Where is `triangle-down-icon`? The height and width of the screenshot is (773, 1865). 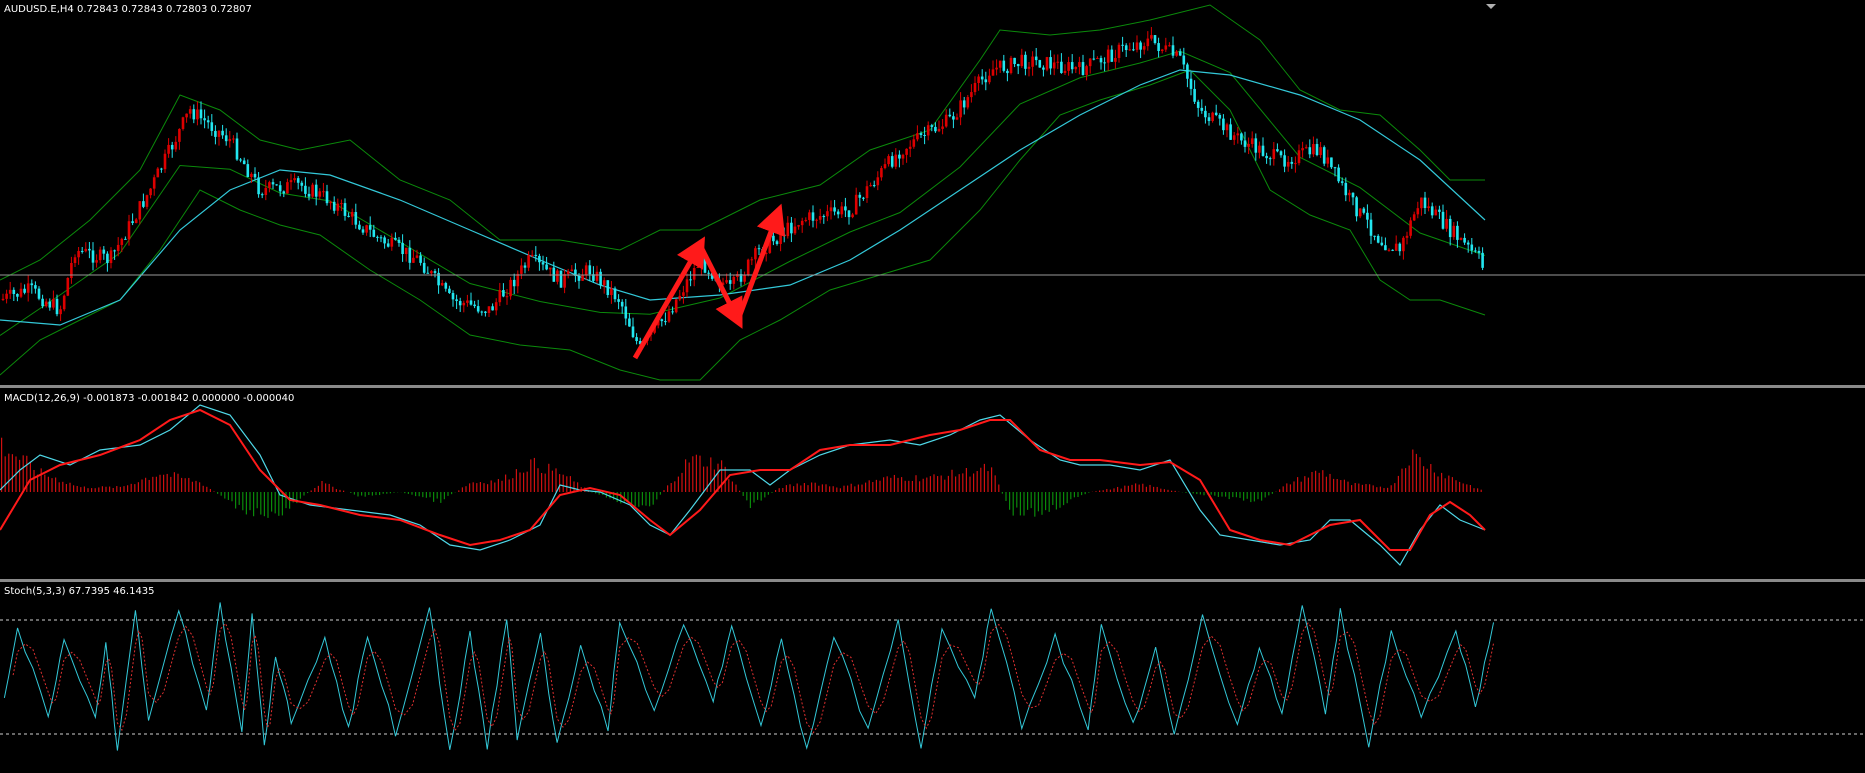
triangle-down-icon is located at coordinates (1491, 6).